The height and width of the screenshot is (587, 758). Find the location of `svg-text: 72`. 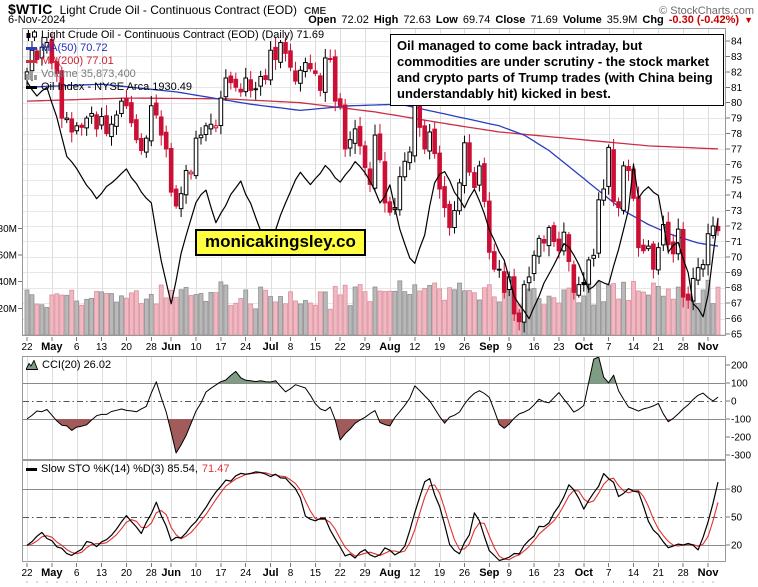

svg-text: 72 is located at coordinates (737, 227).